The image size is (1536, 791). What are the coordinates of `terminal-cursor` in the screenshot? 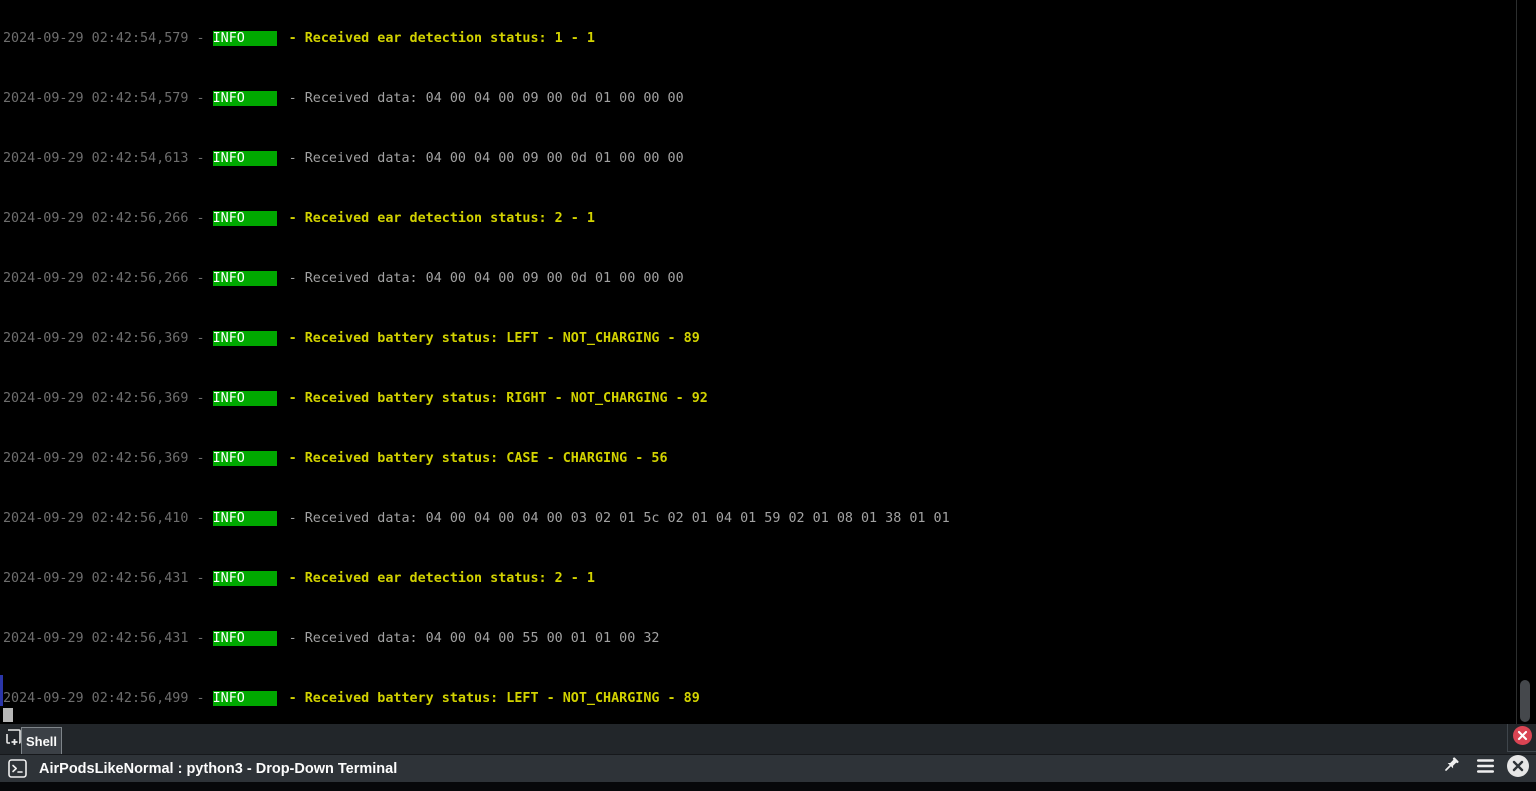 It's located at (8, 715).